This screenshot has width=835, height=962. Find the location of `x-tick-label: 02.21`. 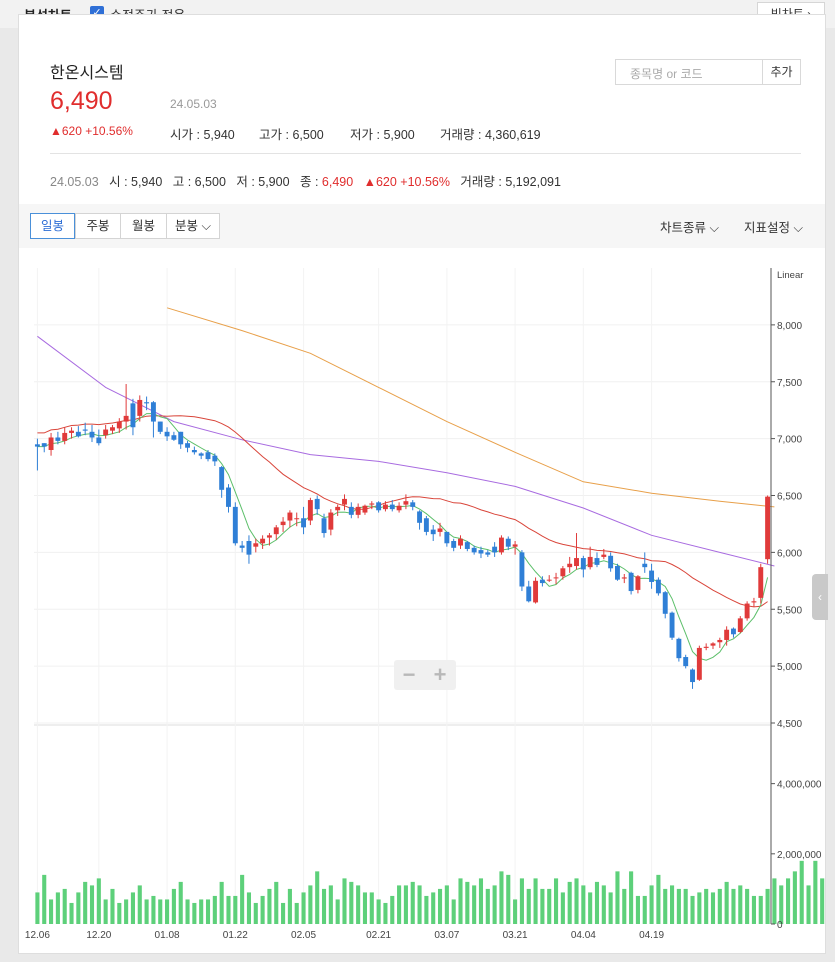

x-tick-label: 02.21 is located at coordinates (378, 934).